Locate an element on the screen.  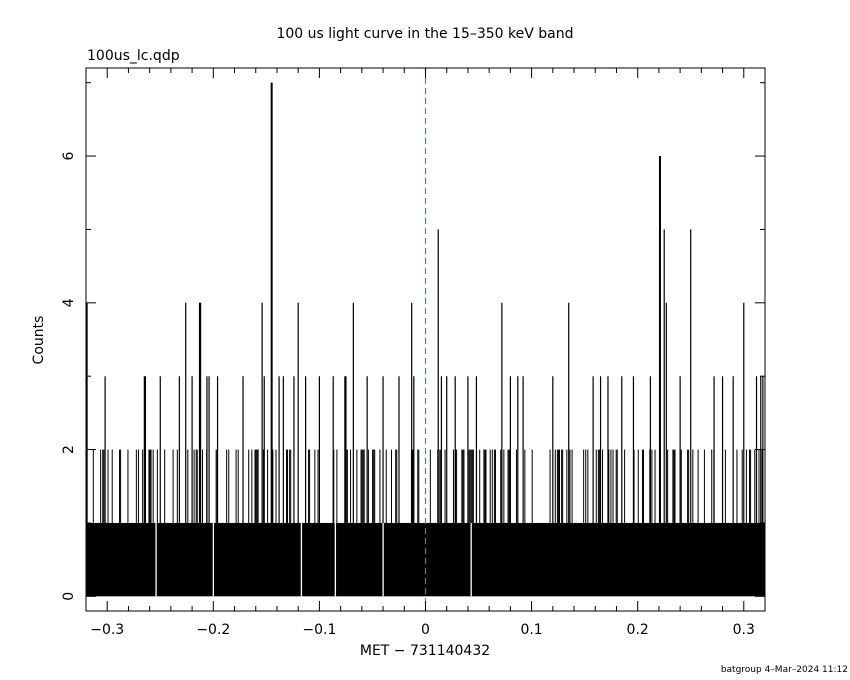
x-tick-label: 0.3 is located at coordinates (744, 630).